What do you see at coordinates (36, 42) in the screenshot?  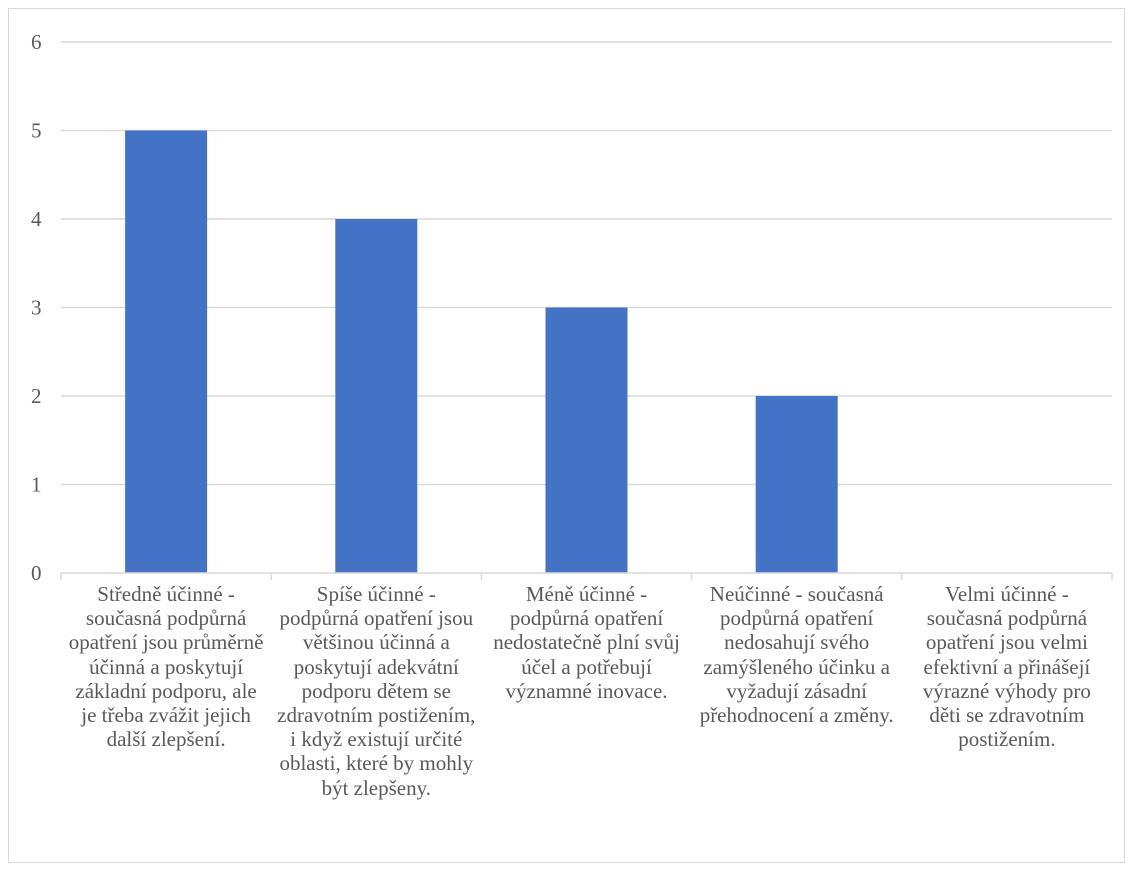 I see `y-tick-label: 6` at bounding box center [36, 42].